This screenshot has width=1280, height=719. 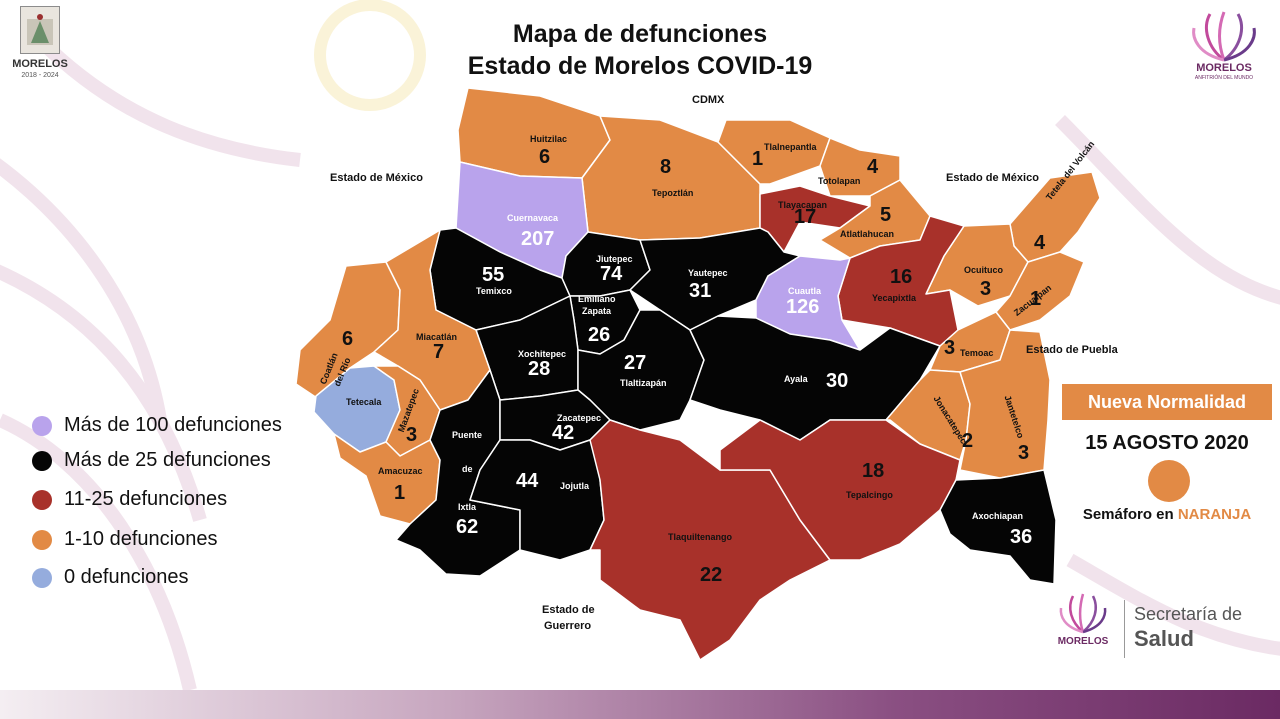 What do you see at coordinates (126, 577) in the screenshot?
I see `legend-label: 0 defunciones` at bounding box center [126, 577].